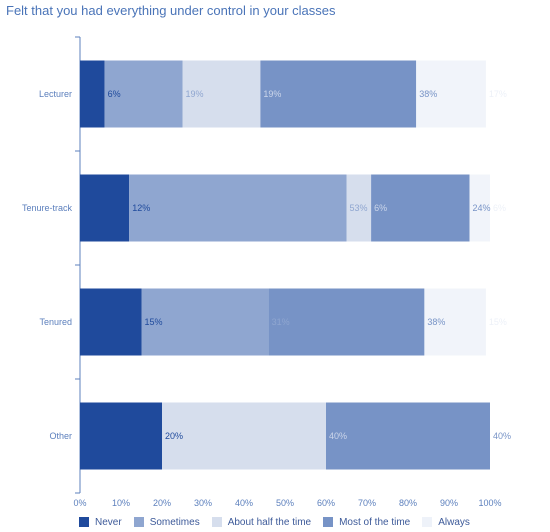 The width and height of the screenshot is (550, 532). I want to click on legend-item: Most of the time, so click(366, 522).